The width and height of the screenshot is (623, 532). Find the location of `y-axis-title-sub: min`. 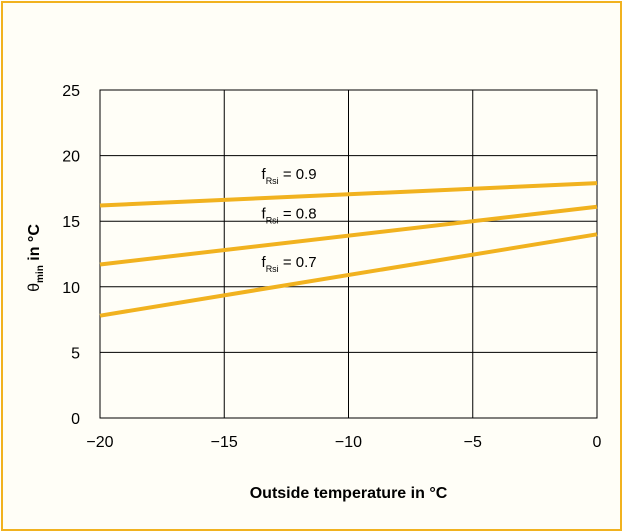

y-axis-title-sub: min is located at coordinates (40, 274).